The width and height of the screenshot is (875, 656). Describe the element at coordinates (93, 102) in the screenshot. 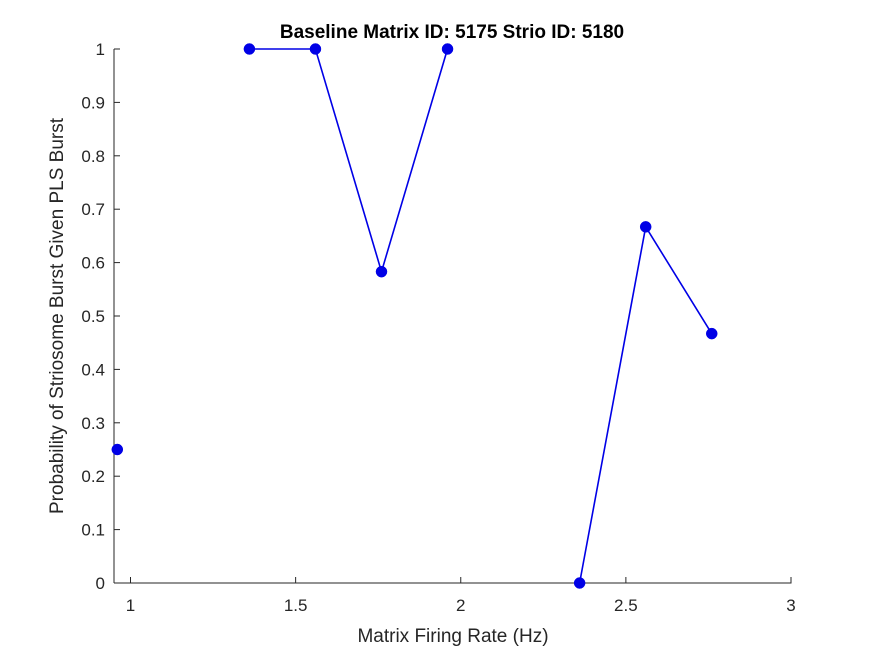

I see `y-tick-label: 0.9` at that location.